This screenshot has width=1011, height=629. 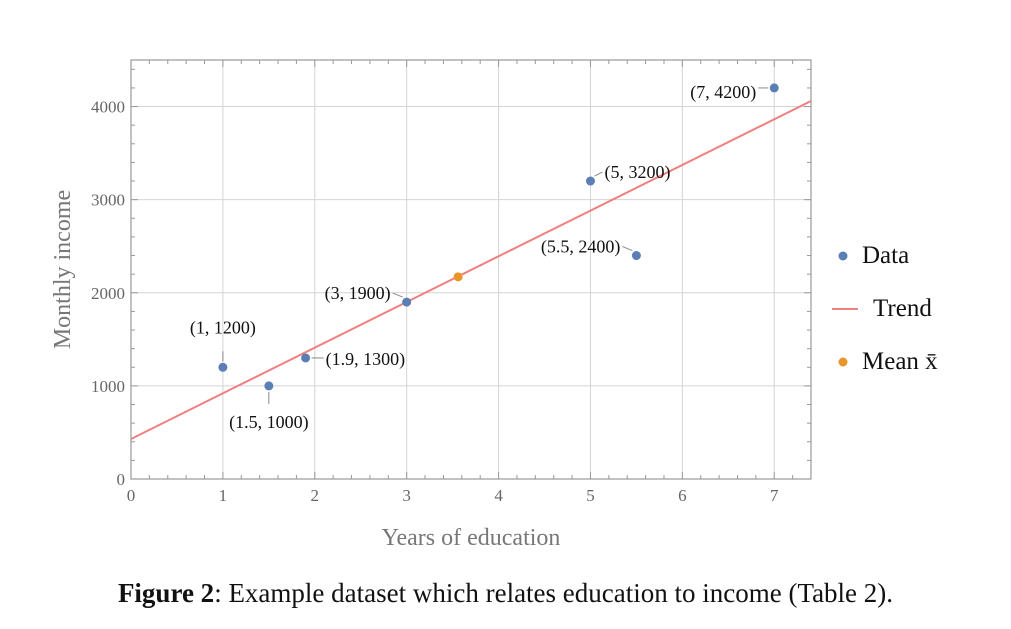 What do you see at coordinates (458, 277) in the screenshot?
I see `mean-point` at bounding box center [458, 277].